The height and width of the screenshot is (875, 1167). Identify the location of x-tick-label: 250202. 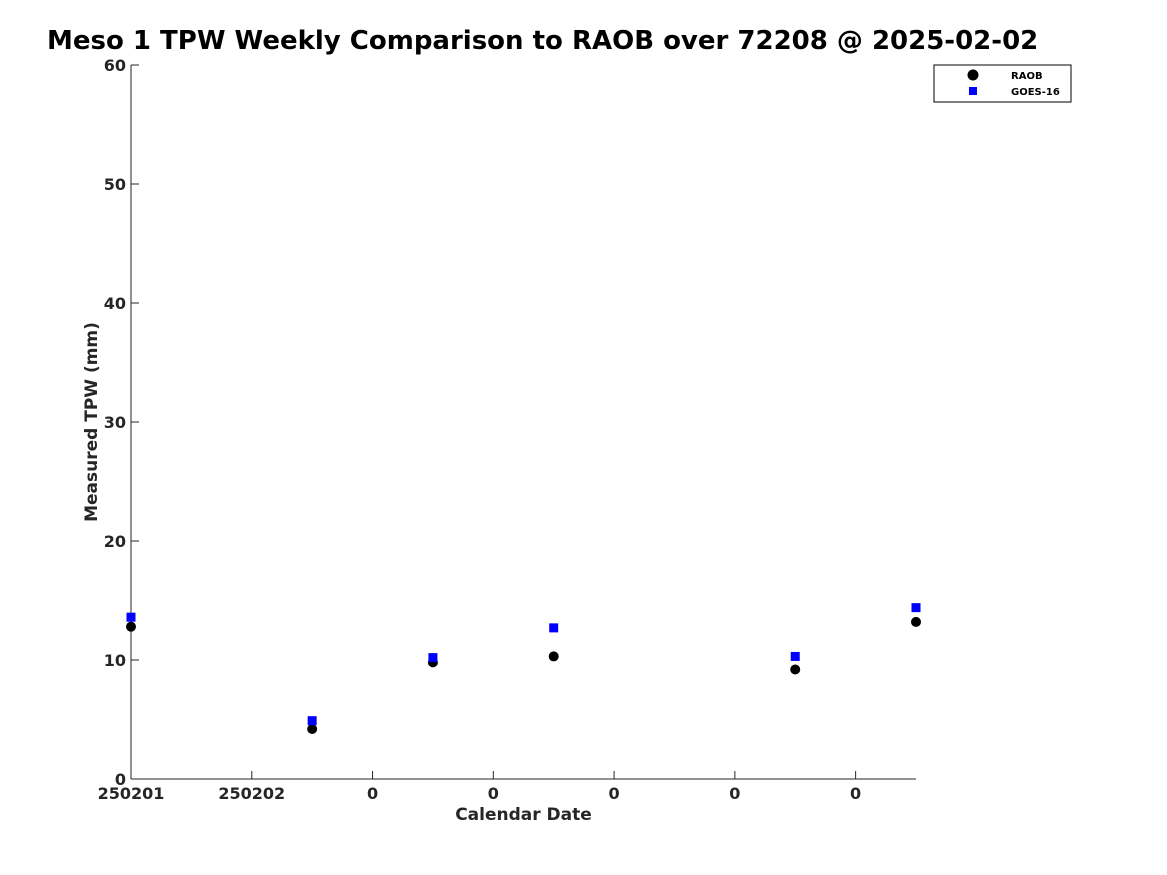
(251, 793).